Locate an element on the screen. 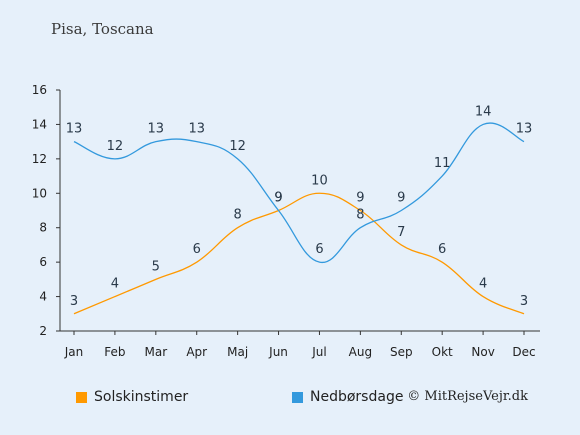 The height and width of the screenshot is (435, 580). legend-swatch-solskinstimer is located at coordinates (81, 397).